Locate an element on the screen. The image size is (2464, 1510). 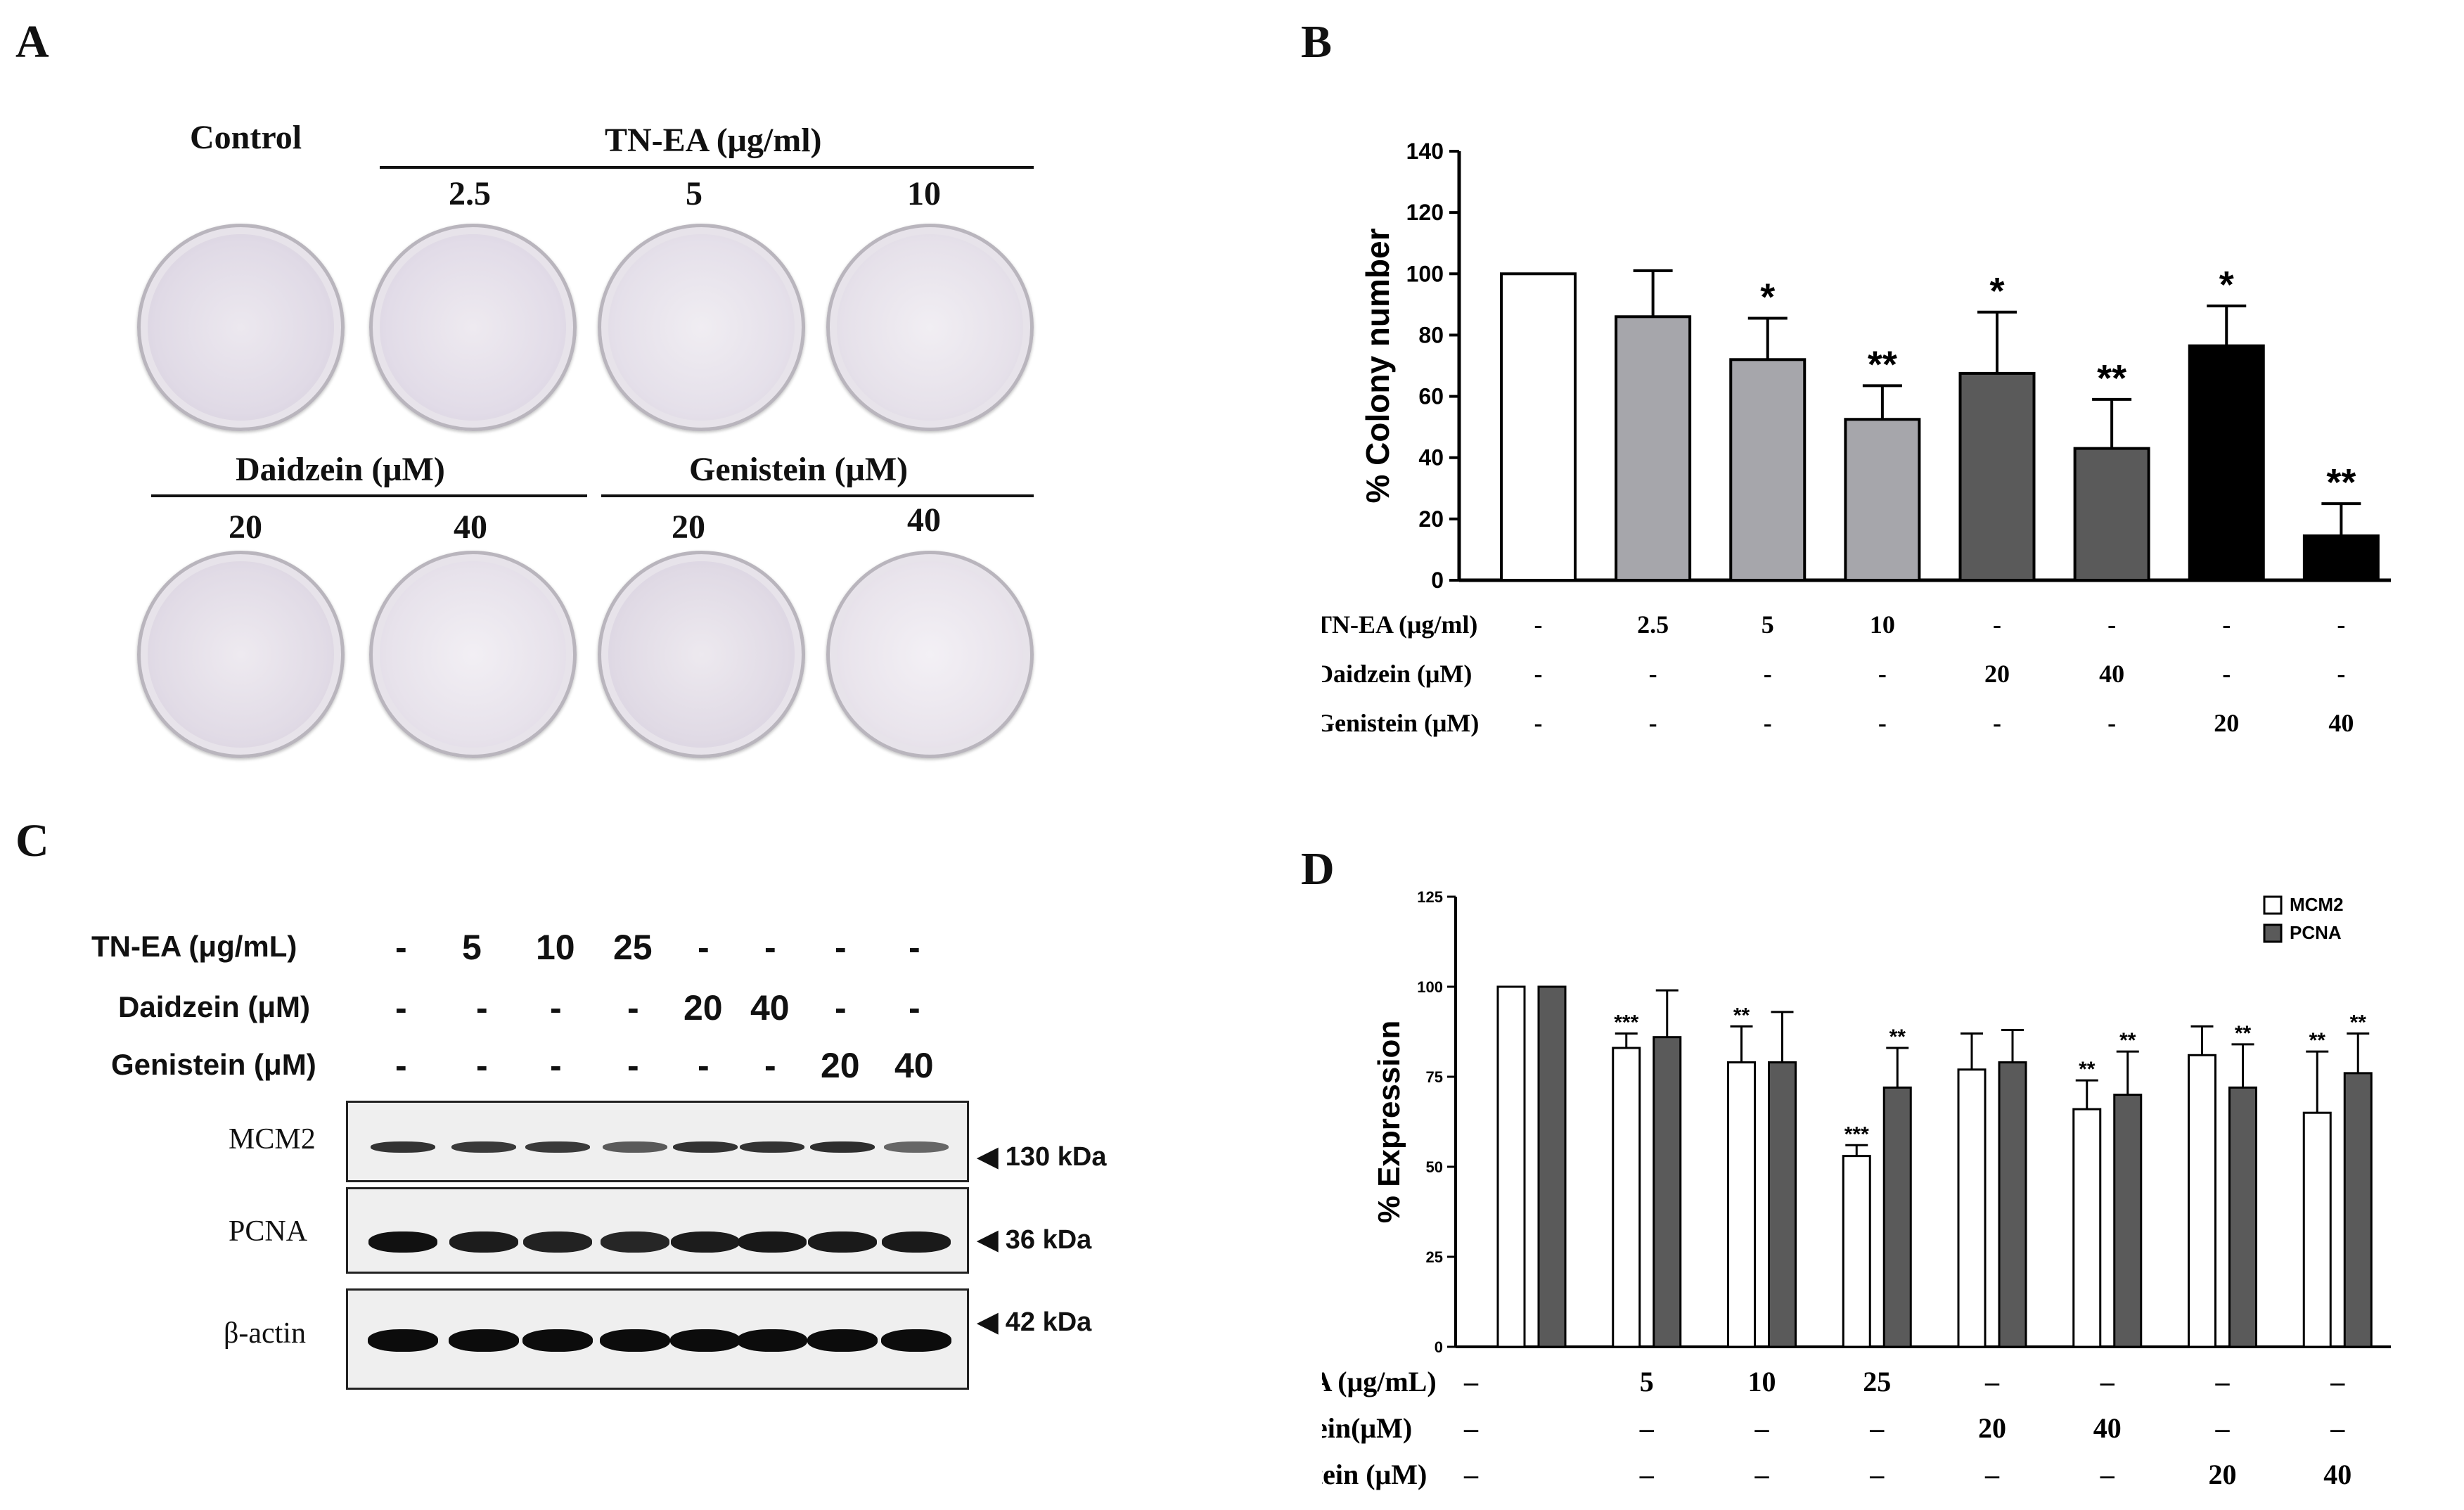
treatment-row-label: TN-EA (μg/mL) is located at coordinates (1379, 1382).